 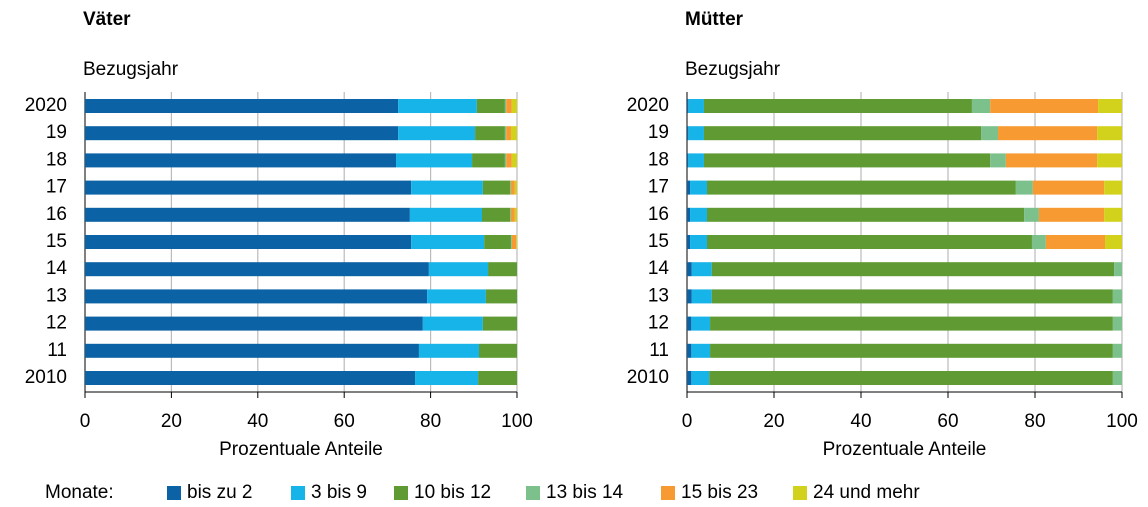 I want to click on chart-title: Mütter, so click(x=714, y=19).